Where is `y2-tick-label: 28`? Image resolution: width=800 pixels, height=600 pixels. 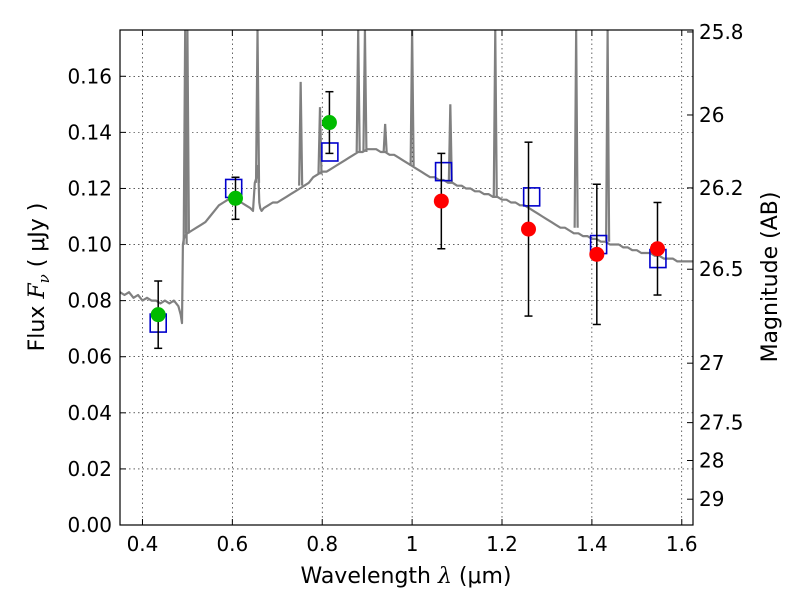
y2-tick-label: 28 is located at coordinates (711, 460).